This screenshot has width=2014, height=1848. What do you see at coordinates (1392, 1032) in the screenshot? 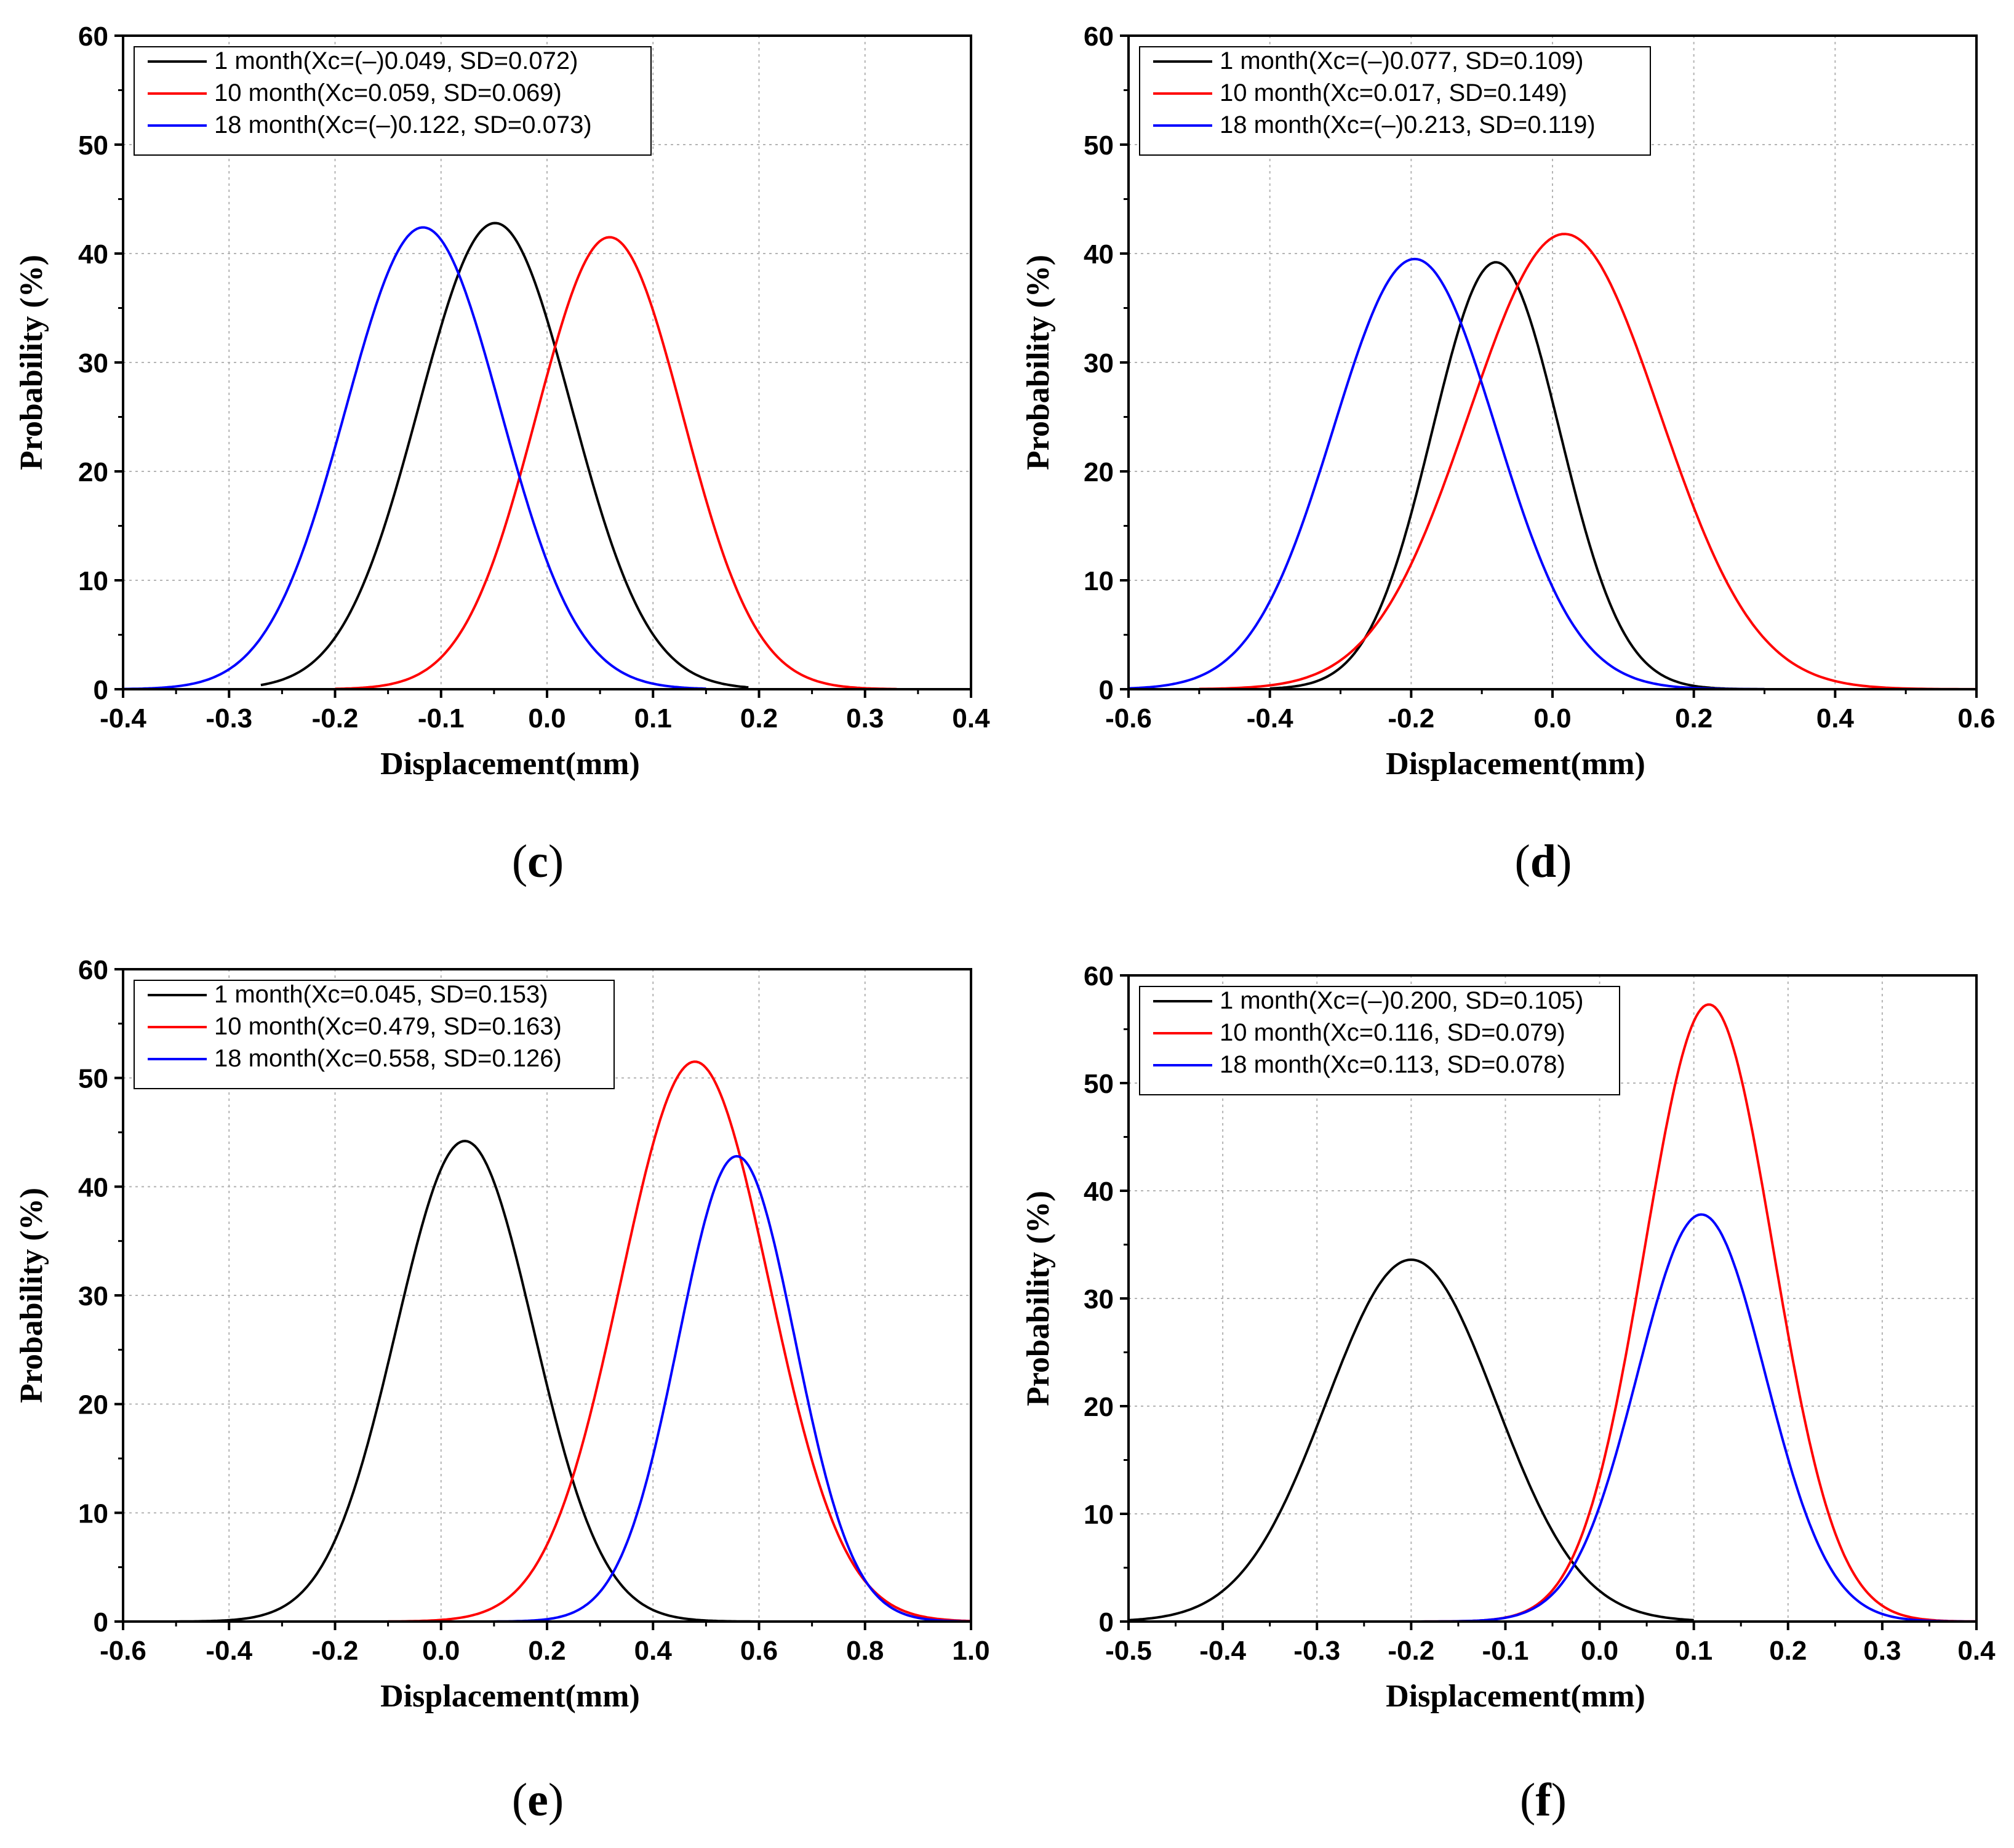
I see `legend-label-2: 10 month(Xc=0.116, SD=0.079)` at bounding box center [1392, 1032].